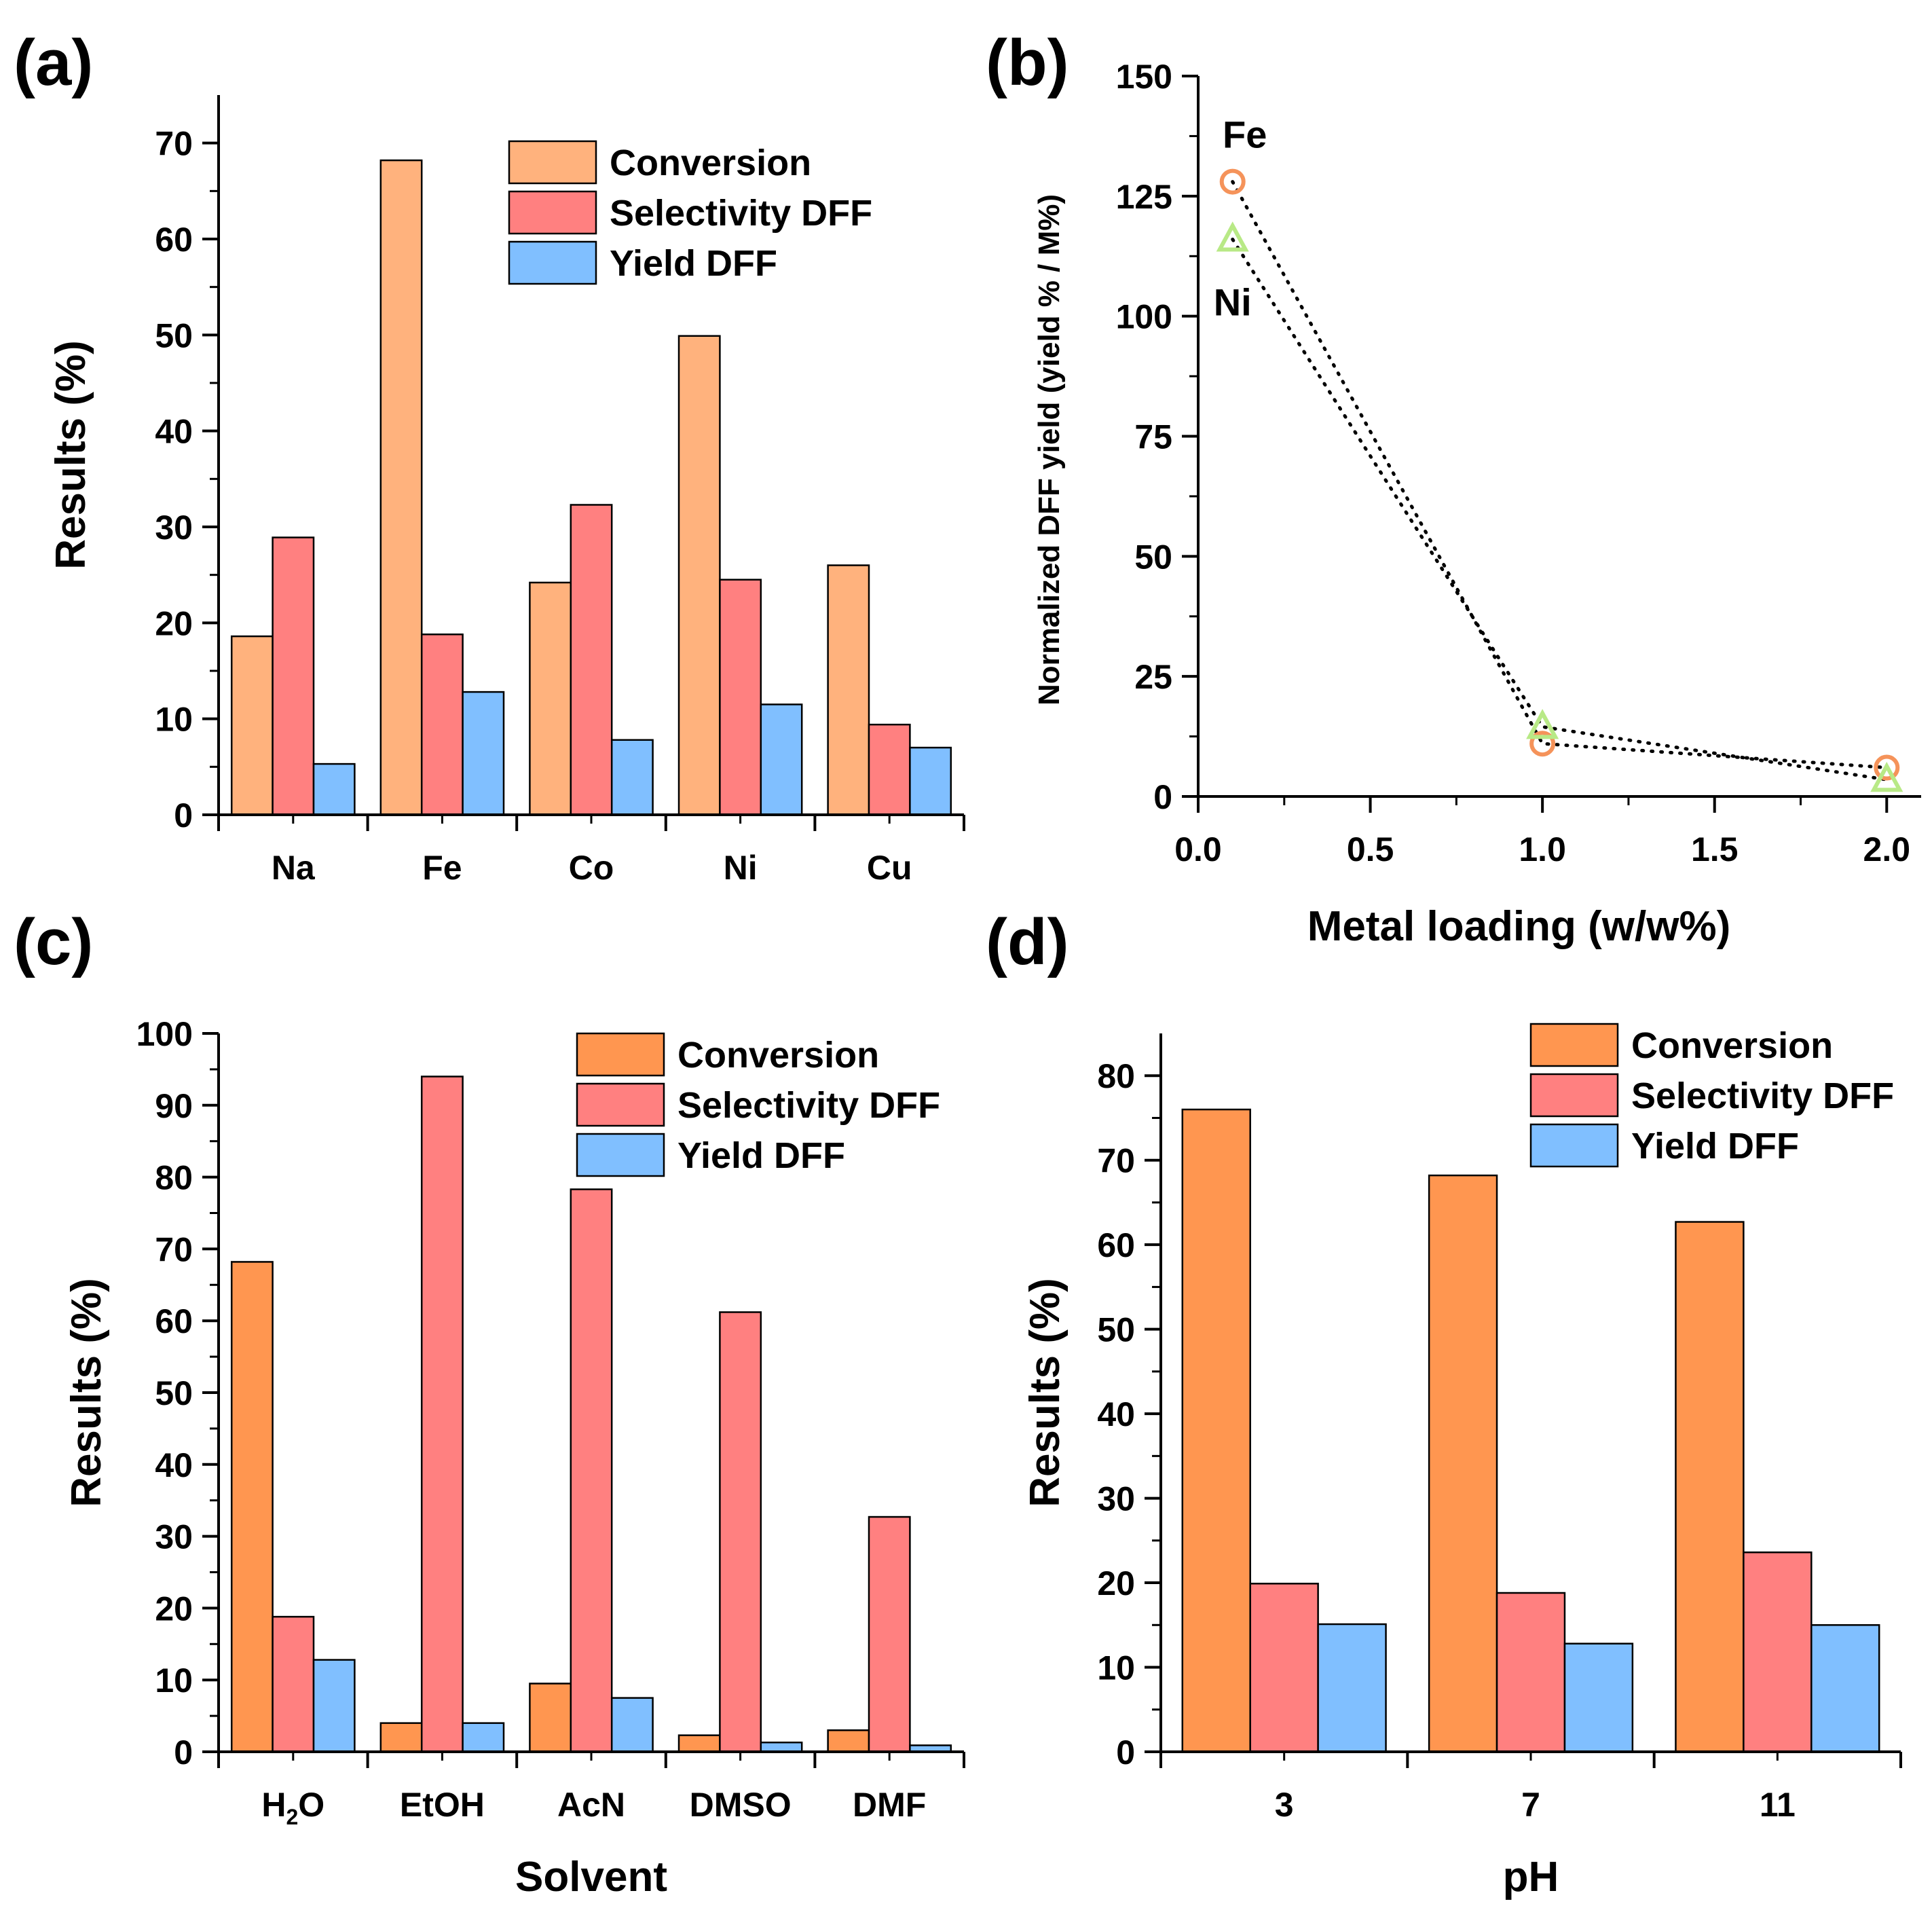  Describe the element at coordinates (401, 1737) in the screenshot. I see `bar-conversion-etoh` at that location.